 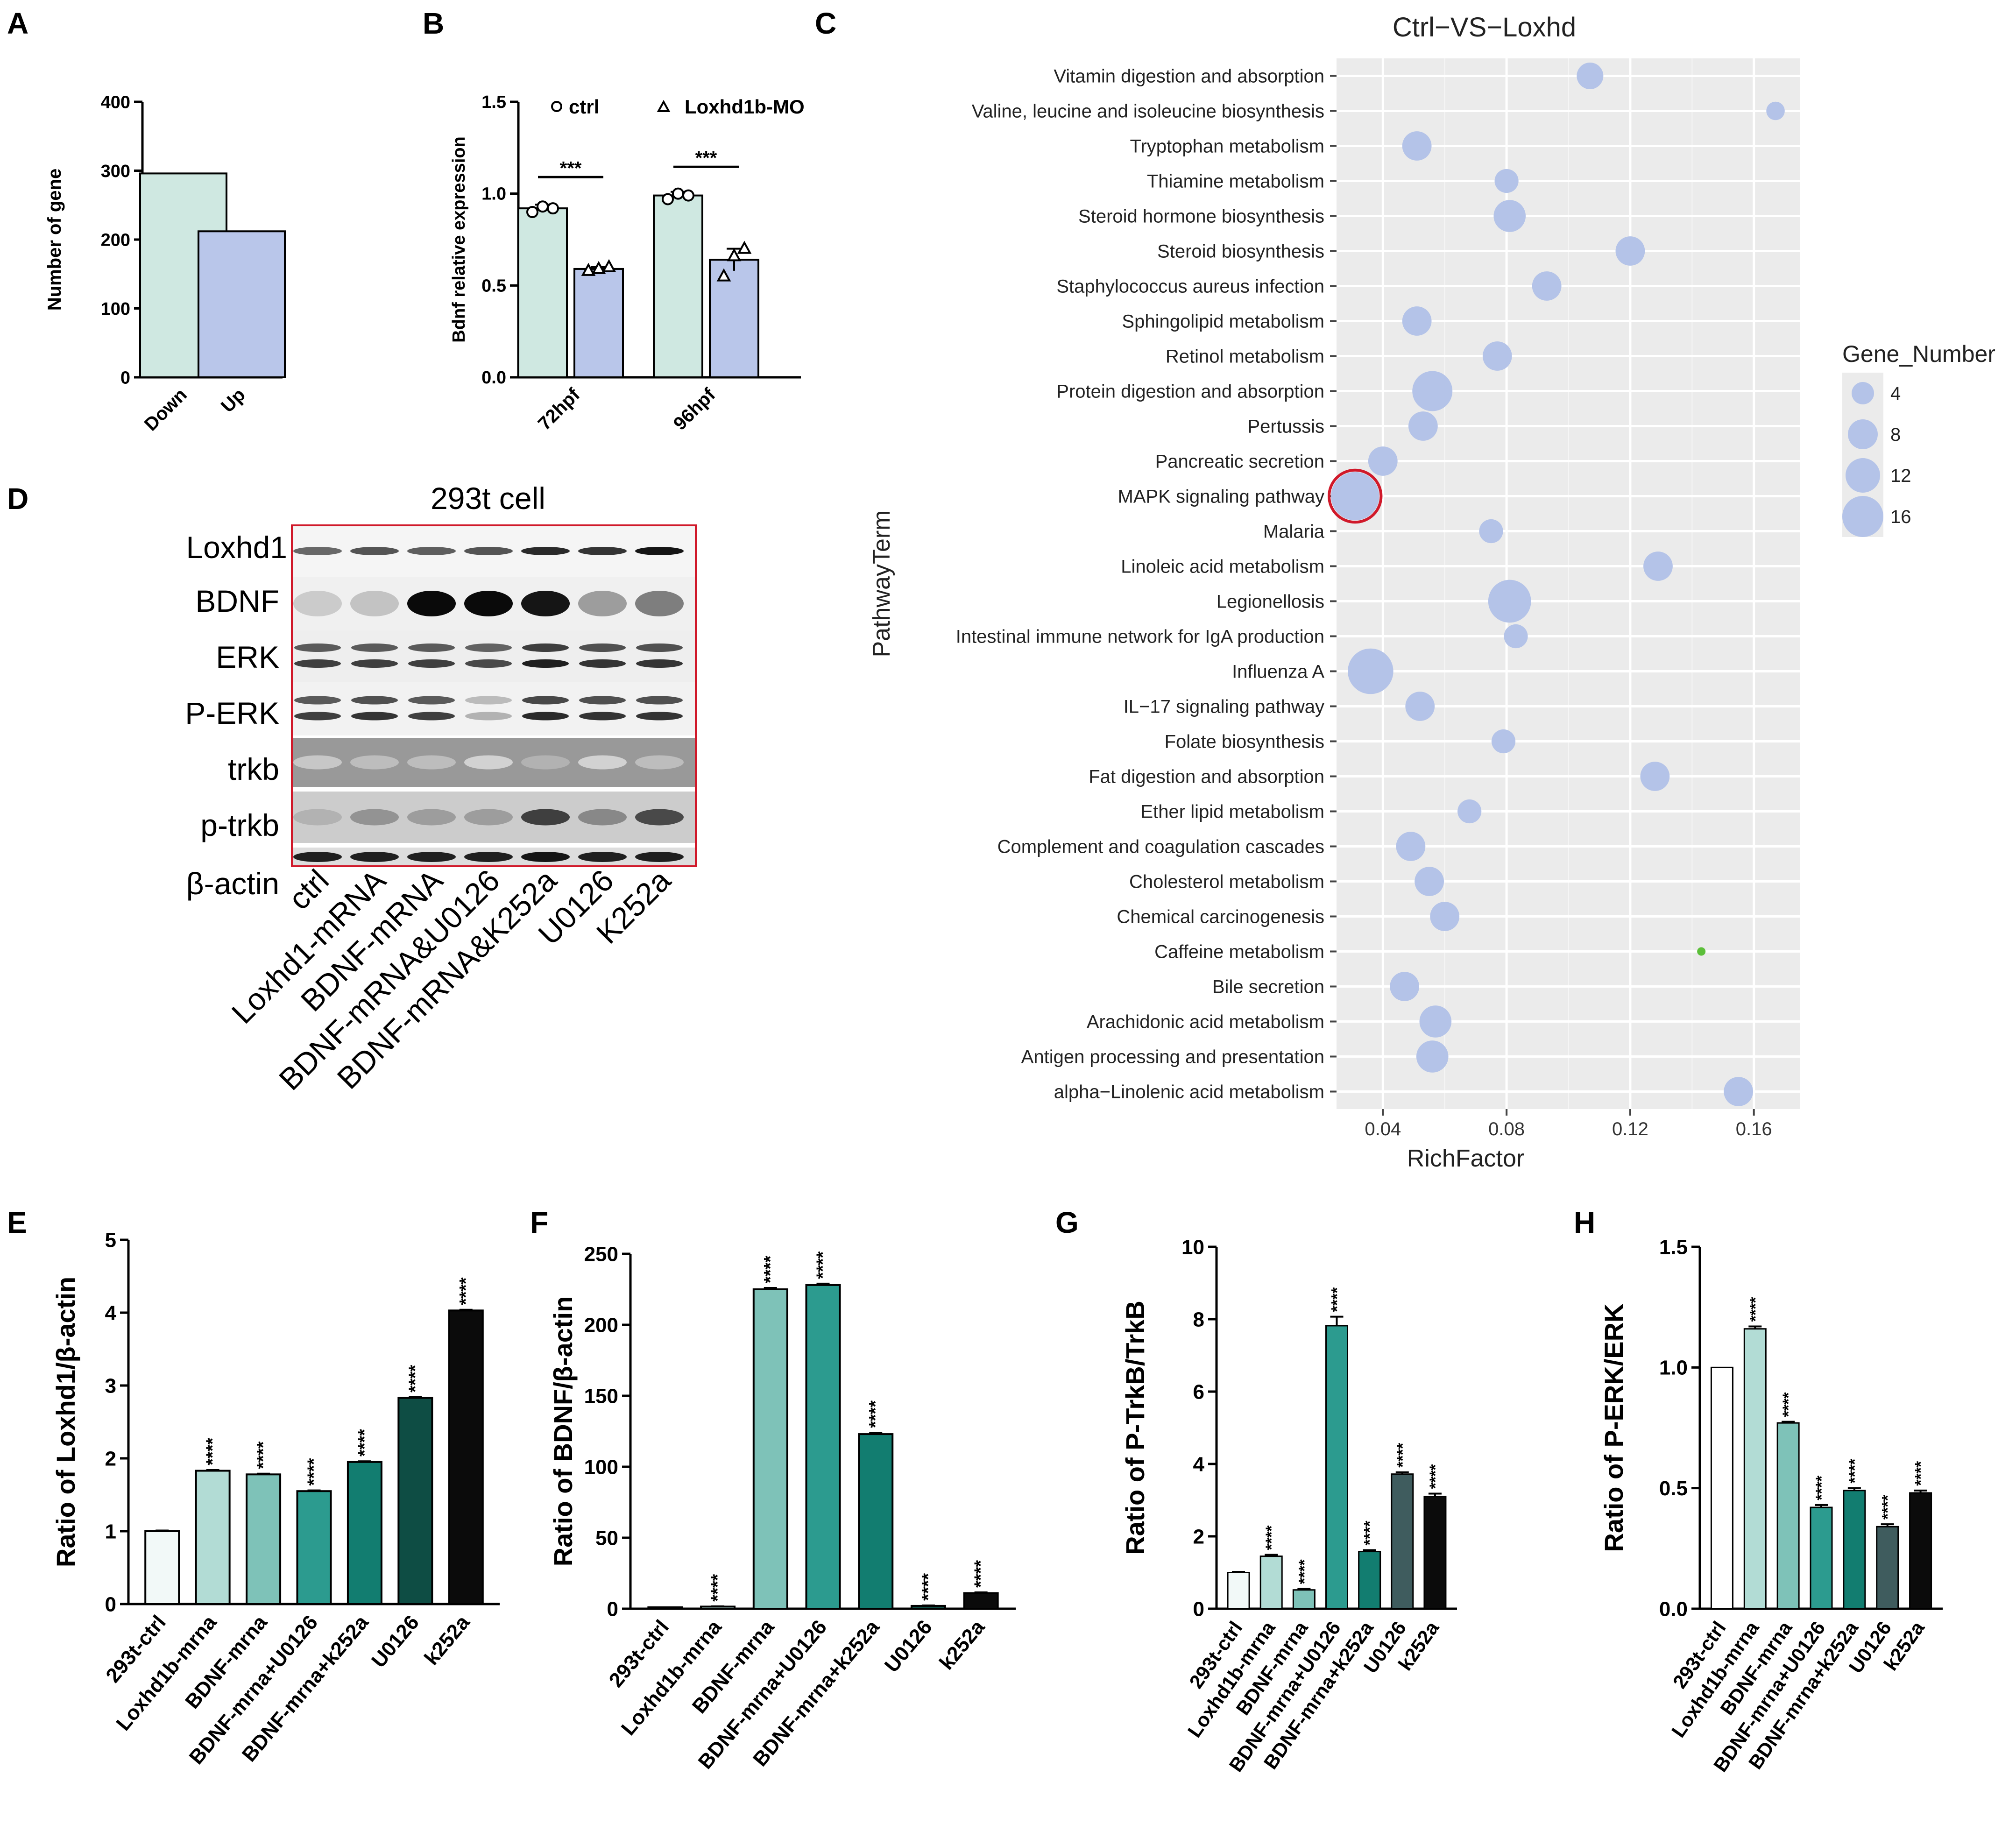 I want to click on blot-label-erk: ERK, so click(x=247, y=657).